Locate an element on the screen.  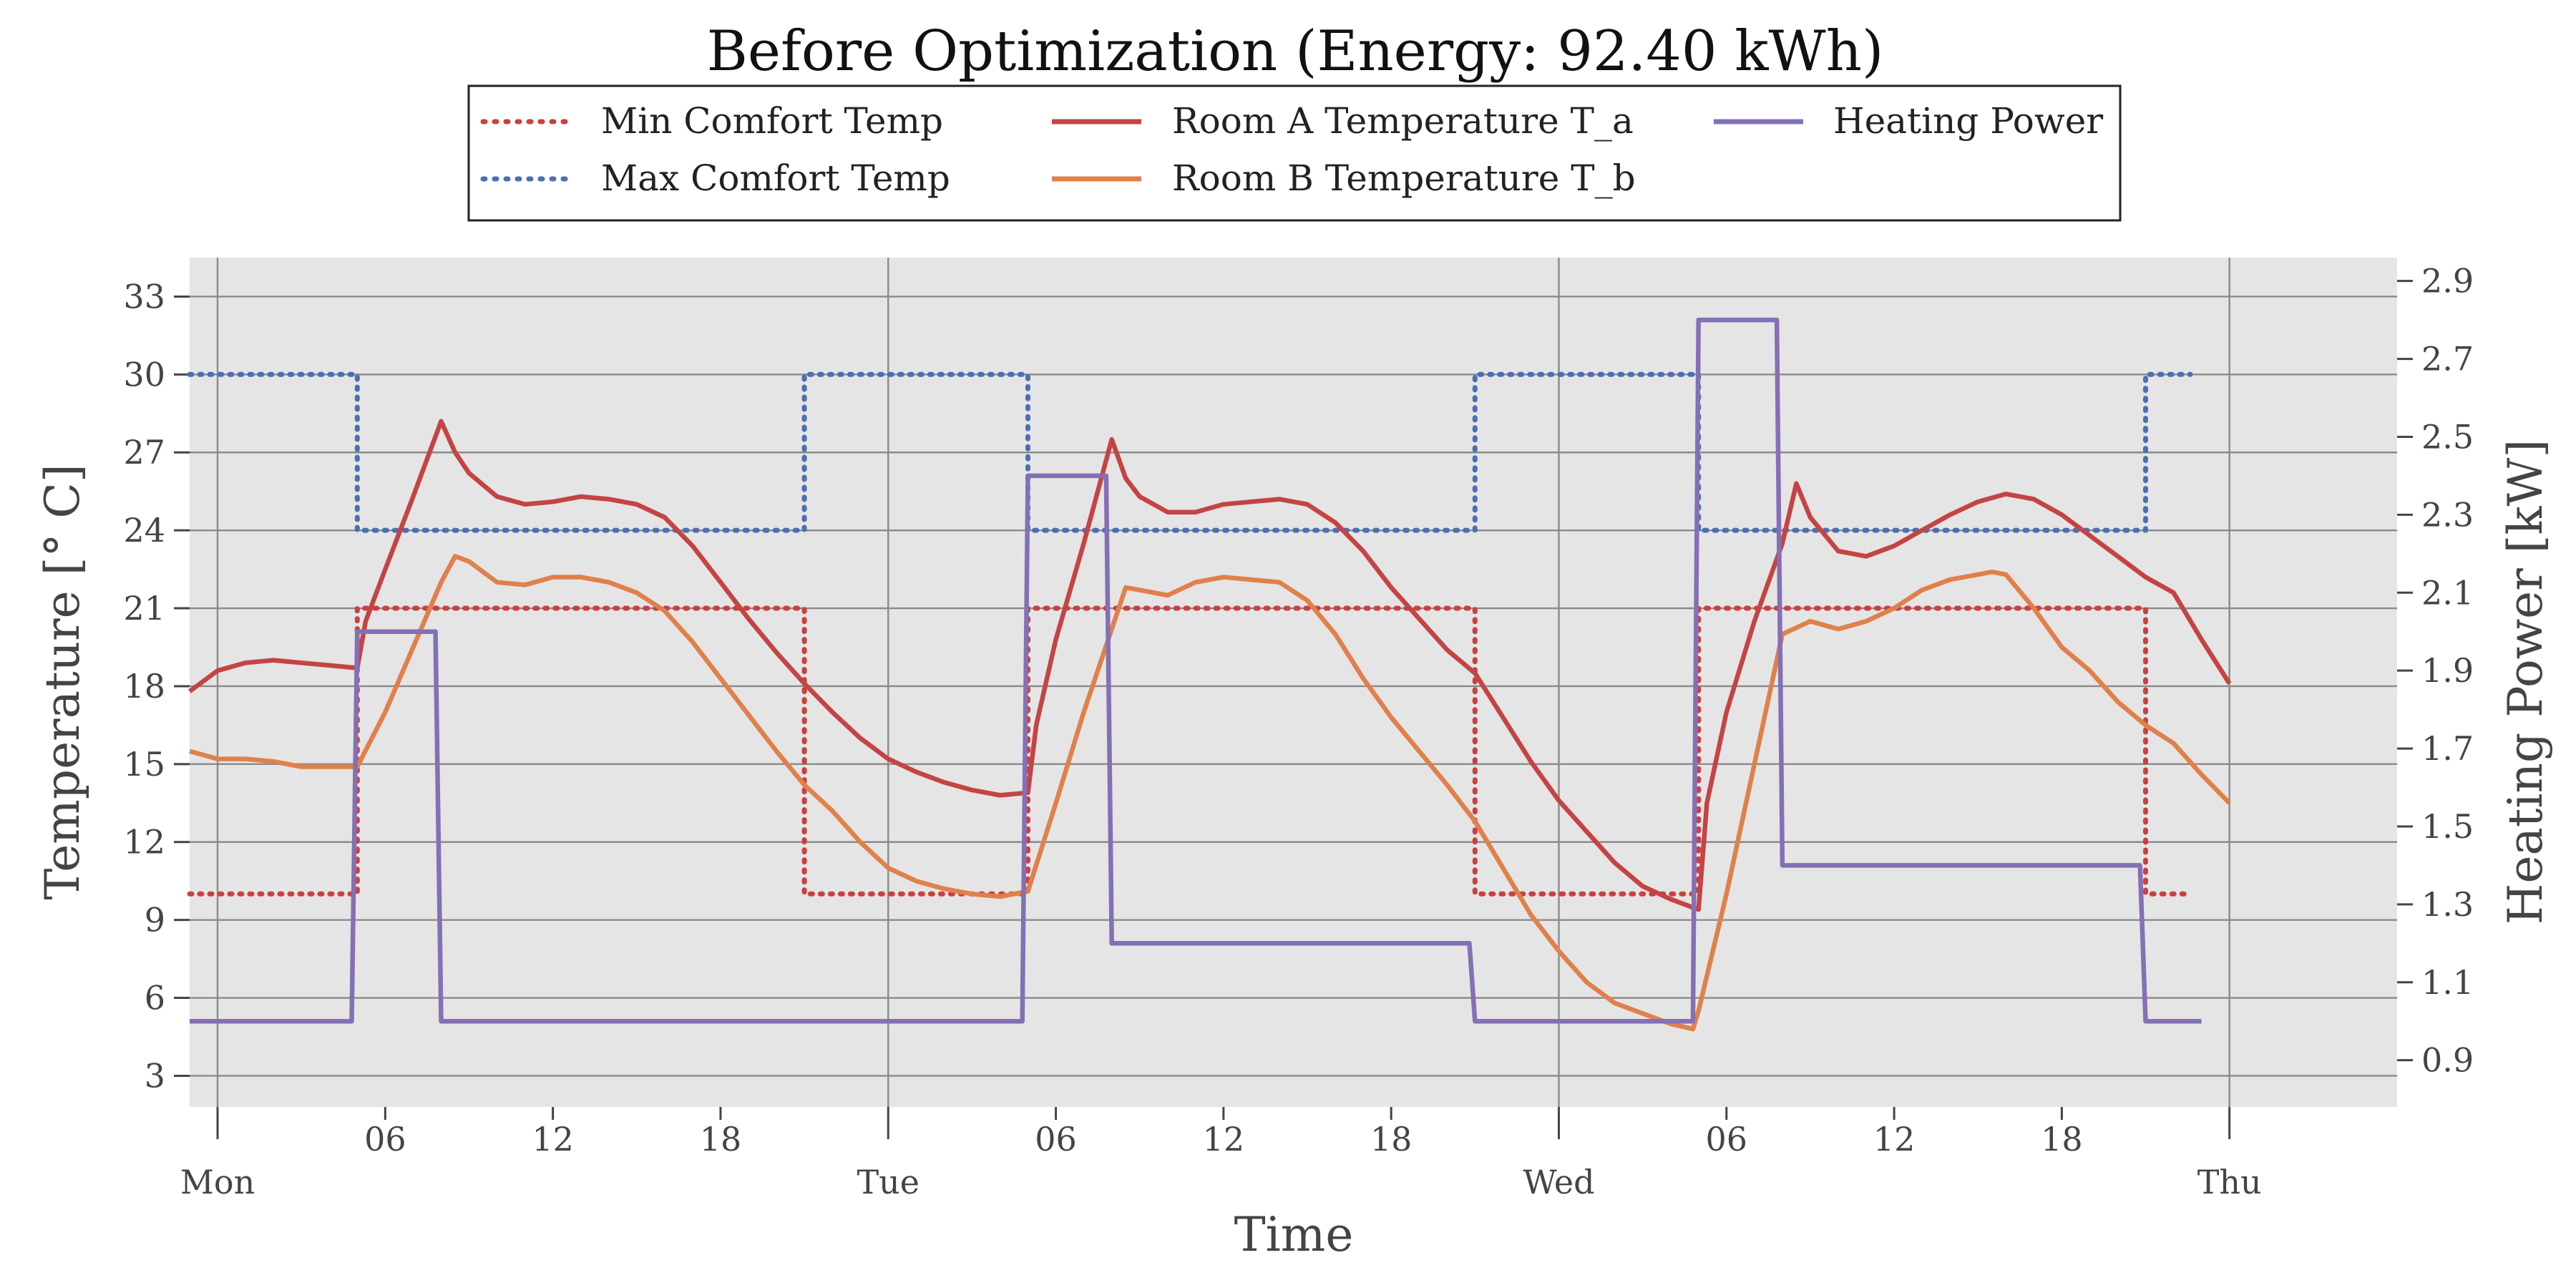
legend-label-room-a-text: Room A Temperature T_a is located at coordinates (1403, 121).